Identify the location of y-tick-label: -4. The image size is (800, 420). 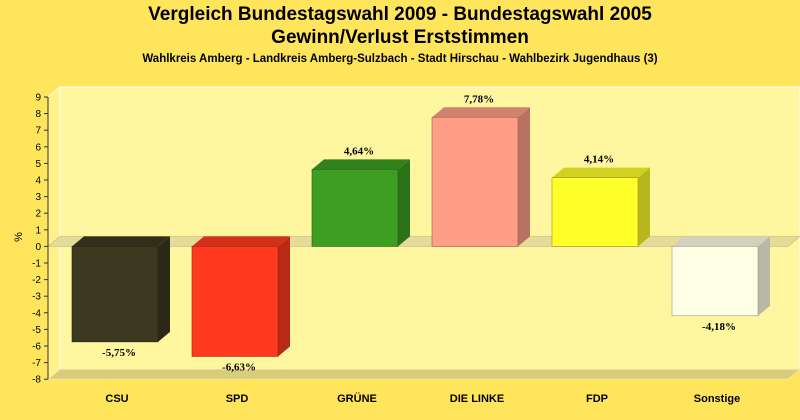
(36, 313).